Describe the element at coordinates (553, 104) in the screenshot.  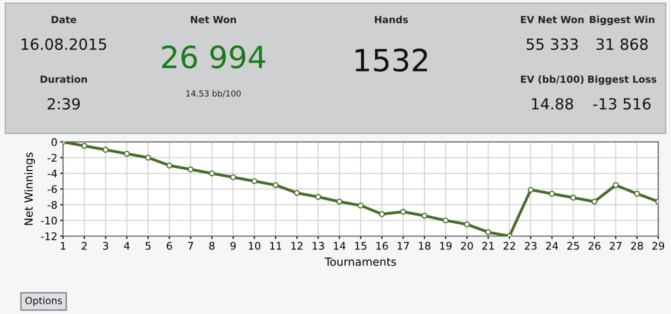
I see `text: 14.88` at that location.